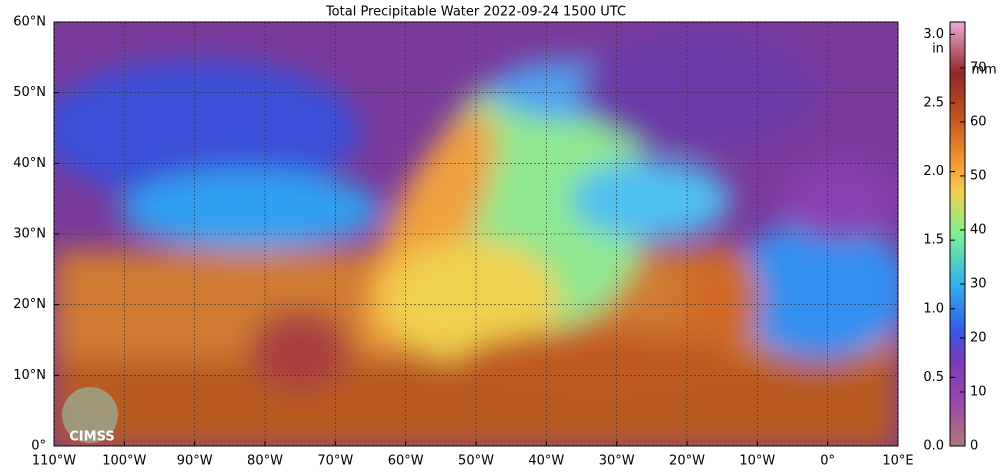 The height and width of the screenshot is (474, 1000). Describe the element at coordinates (91, 437) in the screenshot. I see `logo-text: CIMSS` at that location.